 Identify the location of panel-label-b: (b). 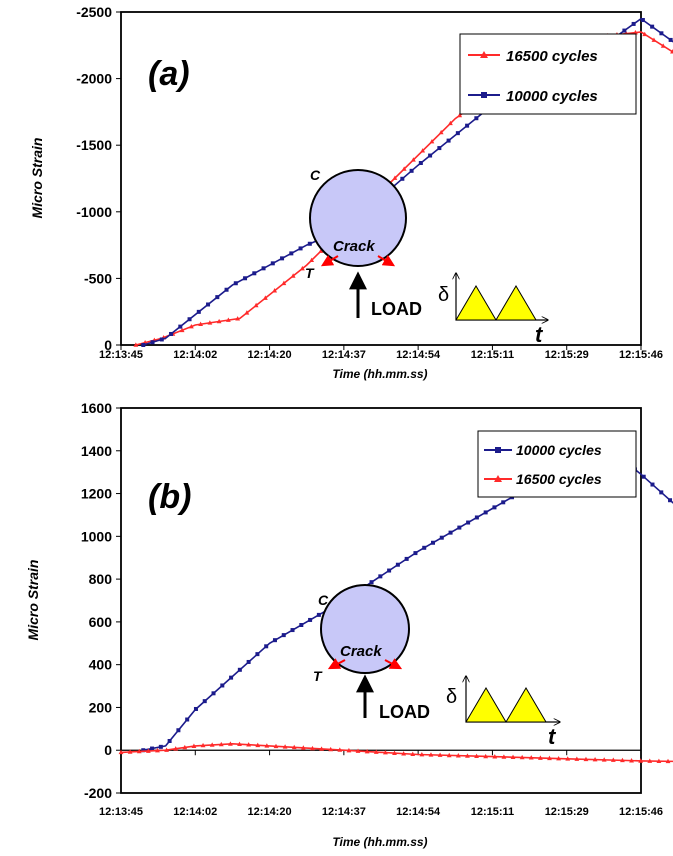
(169, 497).